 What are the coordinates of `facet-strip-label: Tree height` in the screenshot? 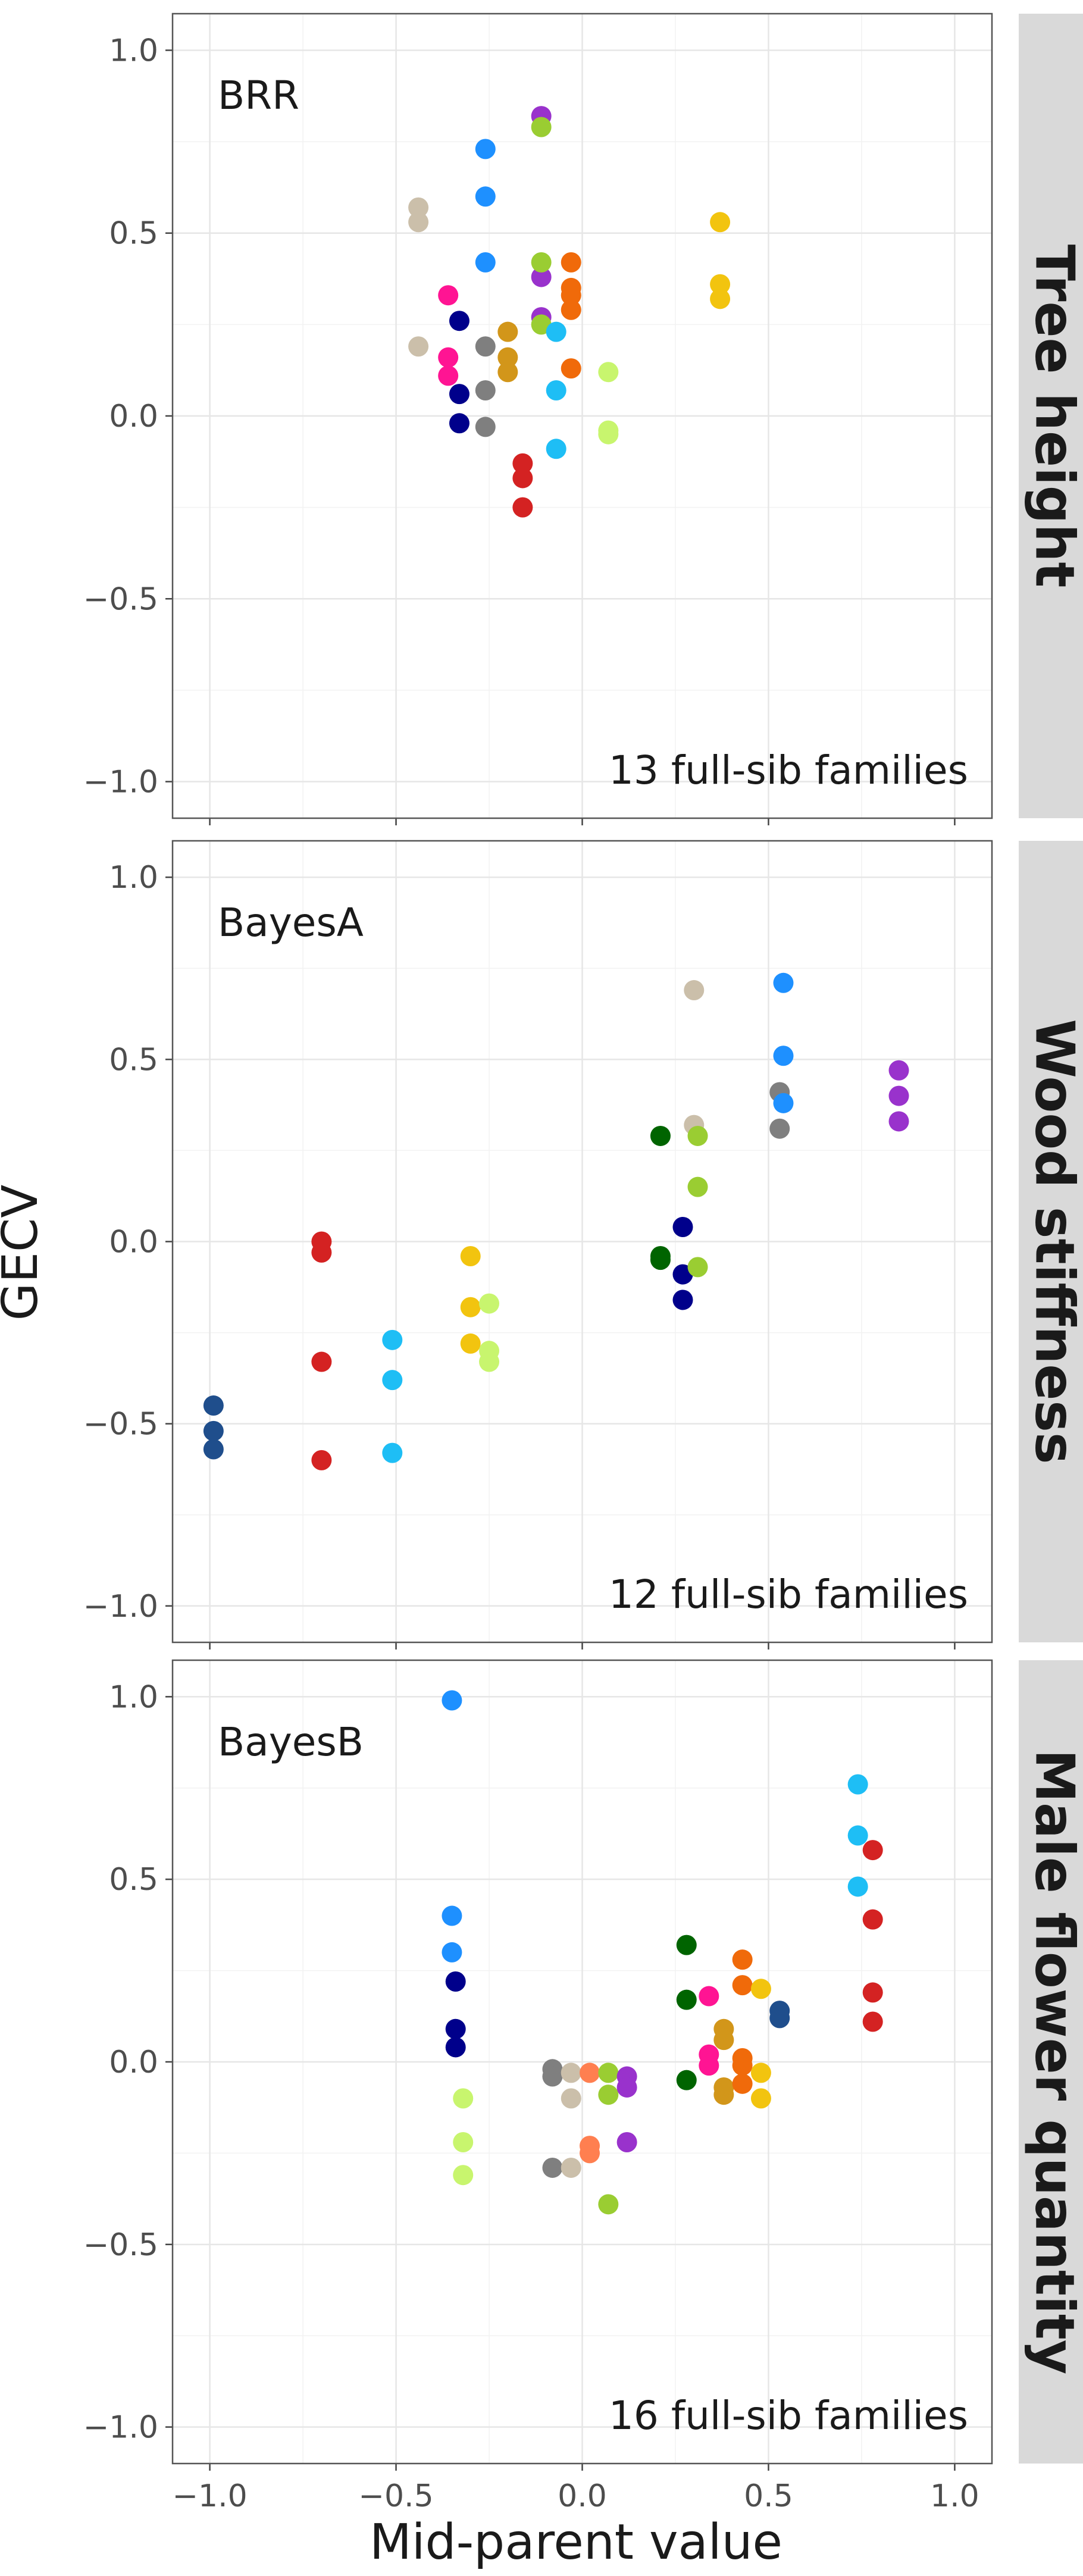 It's located at (1053, 416).